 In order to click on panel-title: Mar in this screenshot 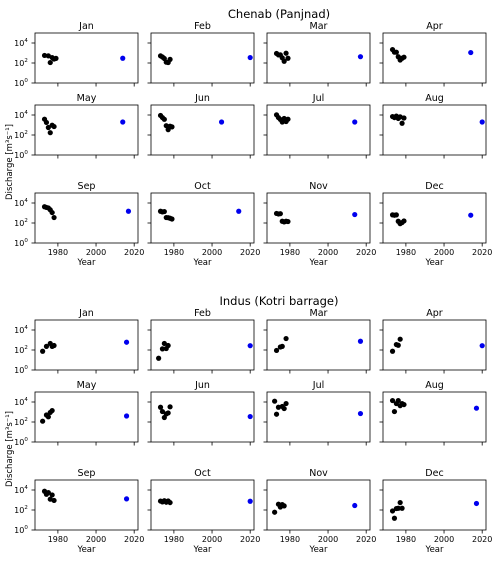, I will do `click(319, 313)`.